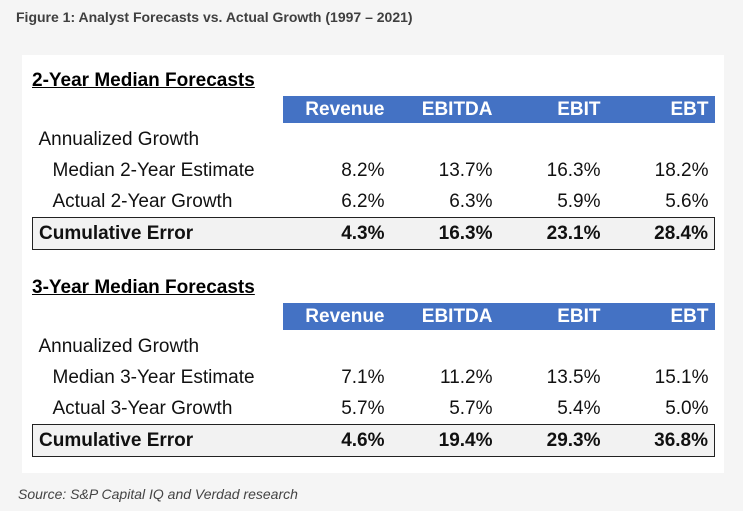 This screenshot has height=511, width=743. I want to click on cell-value: 5.0%, so click(687, 408).